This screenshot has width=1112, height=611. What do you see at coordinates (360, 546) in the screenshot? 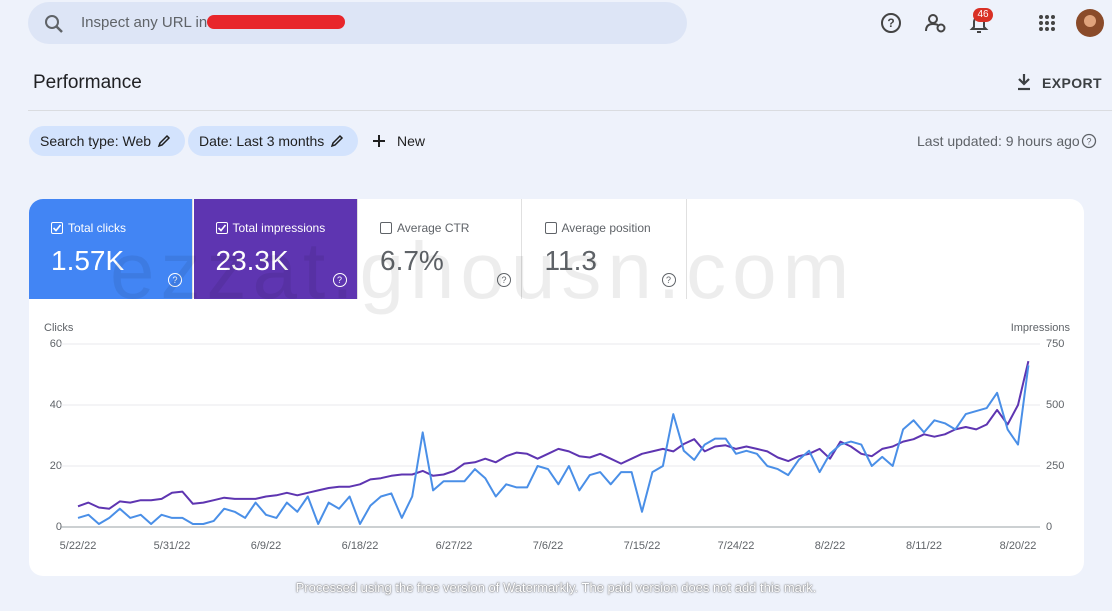
I see `x-tick-label: 6/18/22` at bounding box center [360, 546].